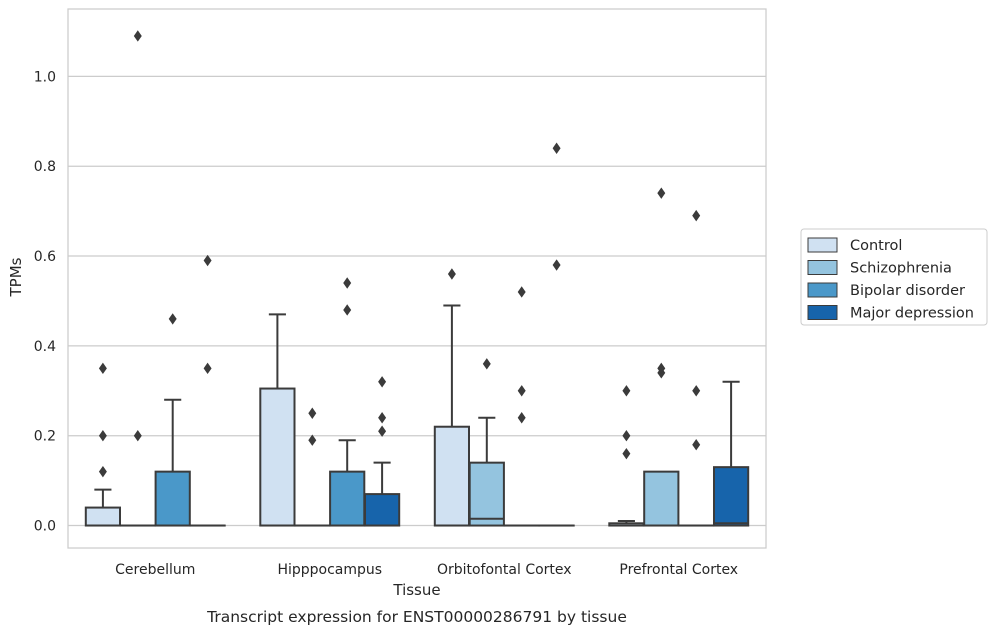 The image size is (997, 634). I want to click on x-tick-label: Hipppocampus, so click(329, 570).